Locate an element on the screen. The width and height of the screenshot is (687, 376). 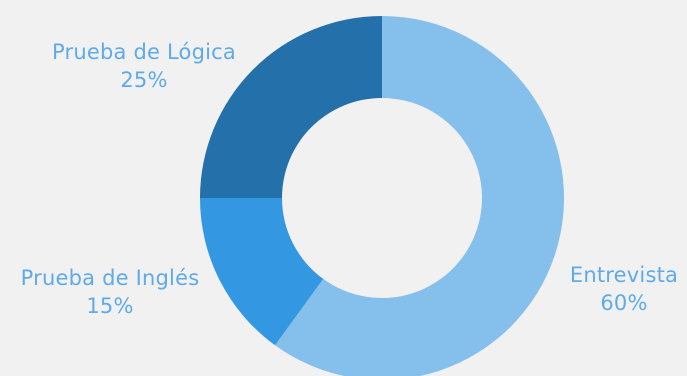
slice-label-prueba-de-logica: Prueba de Lógica 25% is located at coordinates (144, 66).